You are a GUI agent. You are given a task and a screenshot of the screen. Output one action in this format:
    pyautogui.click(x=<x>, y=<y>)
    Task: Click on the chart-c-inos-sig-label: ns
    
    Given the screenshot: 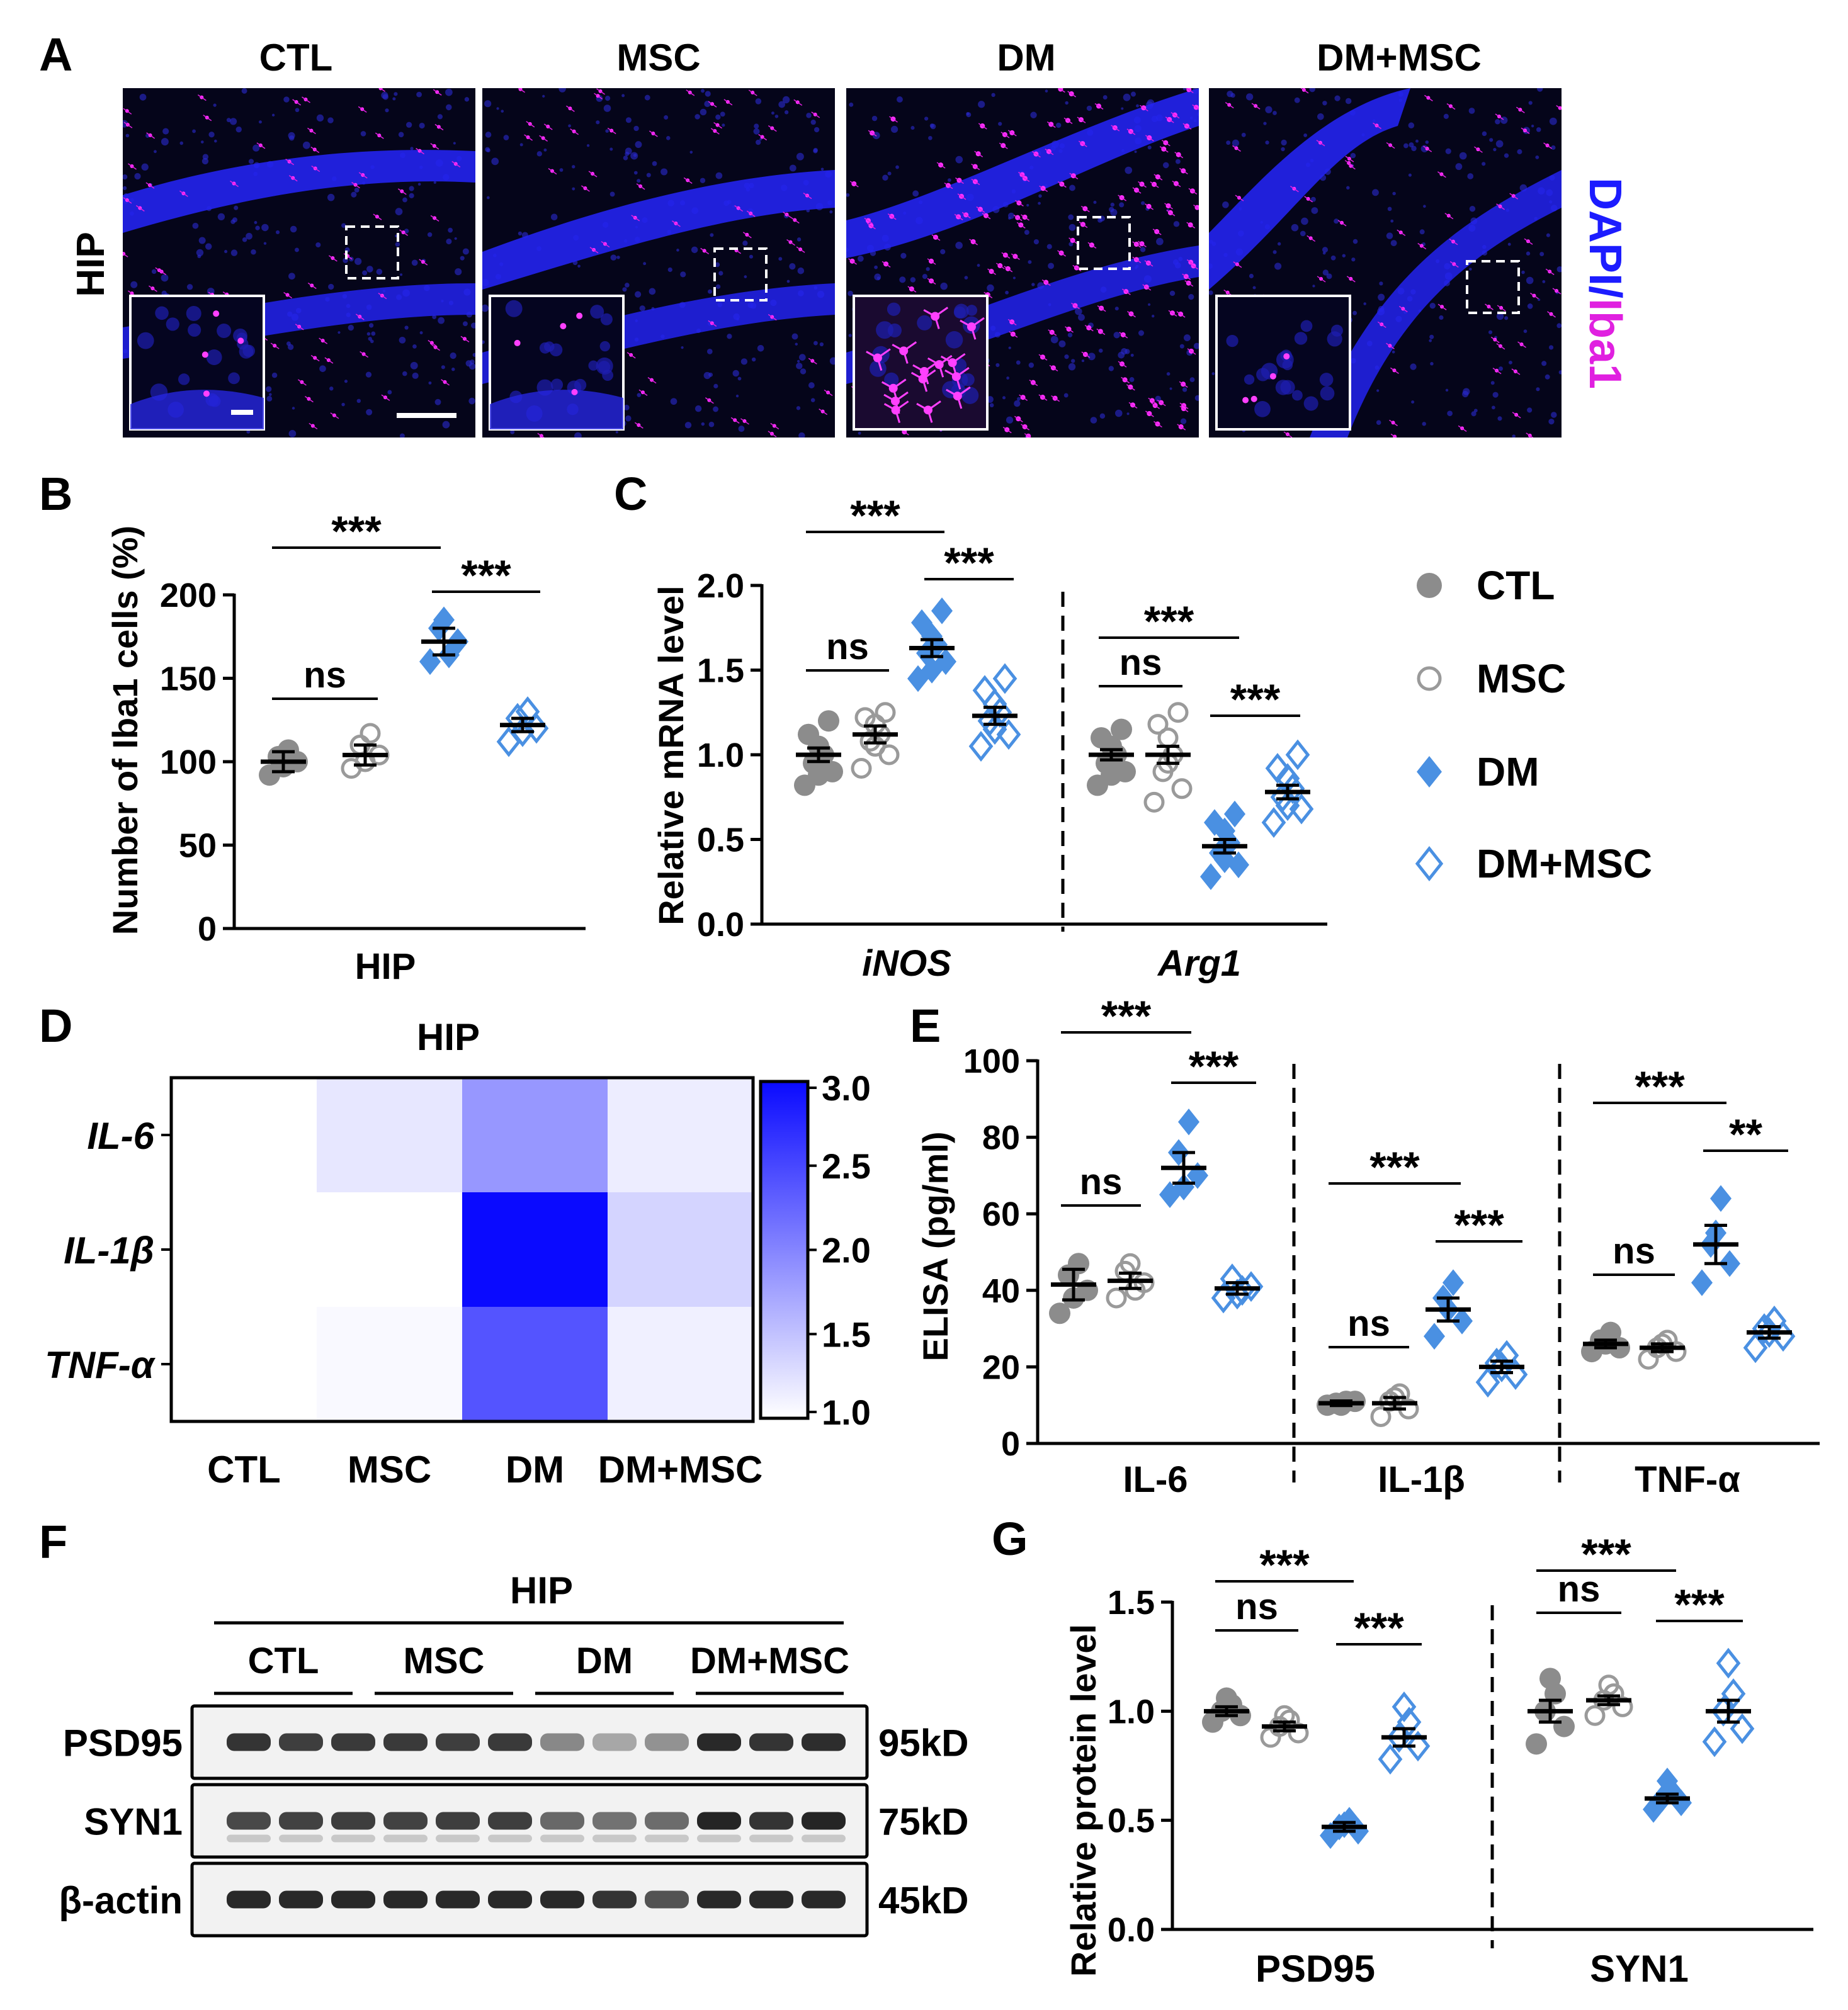 What is the action you would take?
    pyautogui.click(x=847, y=646)
    